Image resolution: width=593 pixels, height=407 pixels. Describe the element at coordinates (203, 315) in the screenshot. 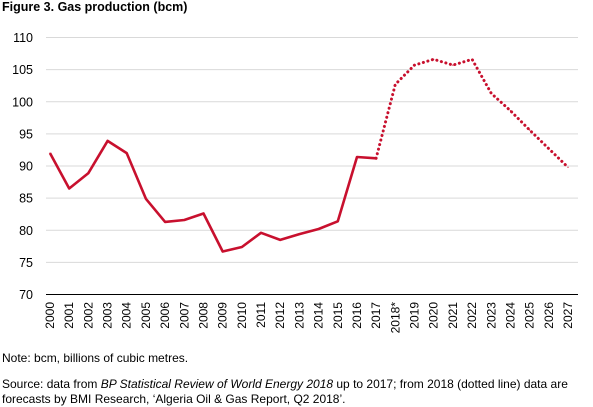

I see `x-tick-label: 2008` at that location.